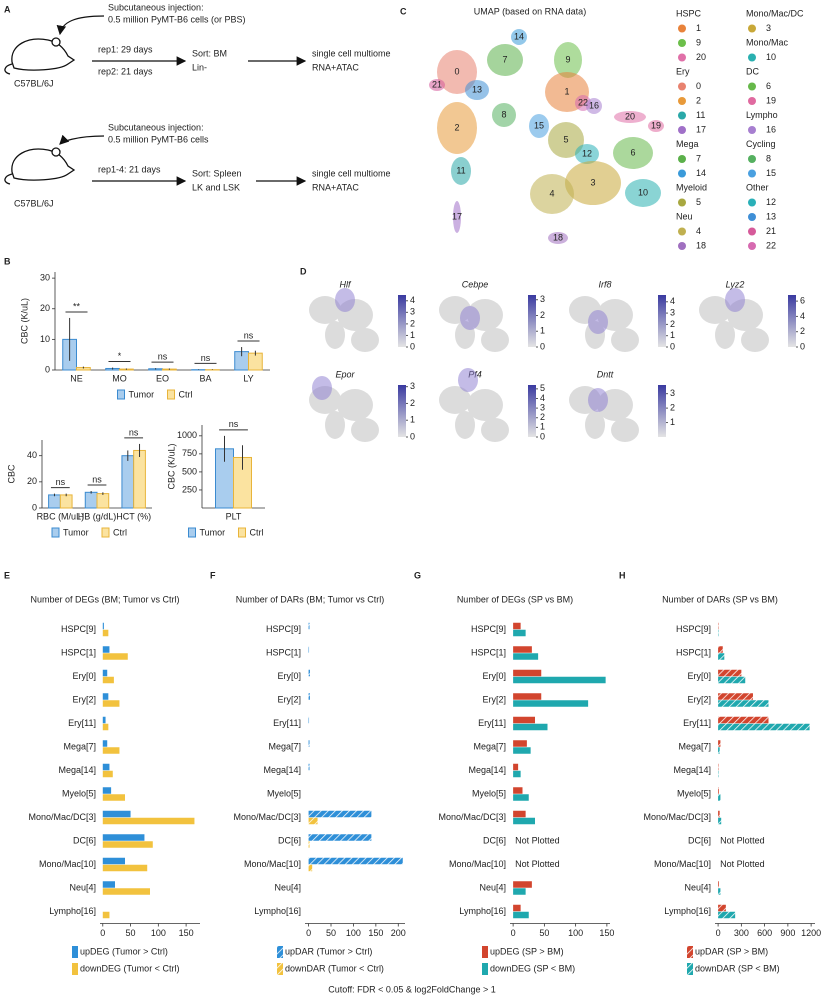 The image size is (824, 1000). I want to click on injection-text: 0.5 million PyMT-B6 cells (or PBS), so click(177, 19).